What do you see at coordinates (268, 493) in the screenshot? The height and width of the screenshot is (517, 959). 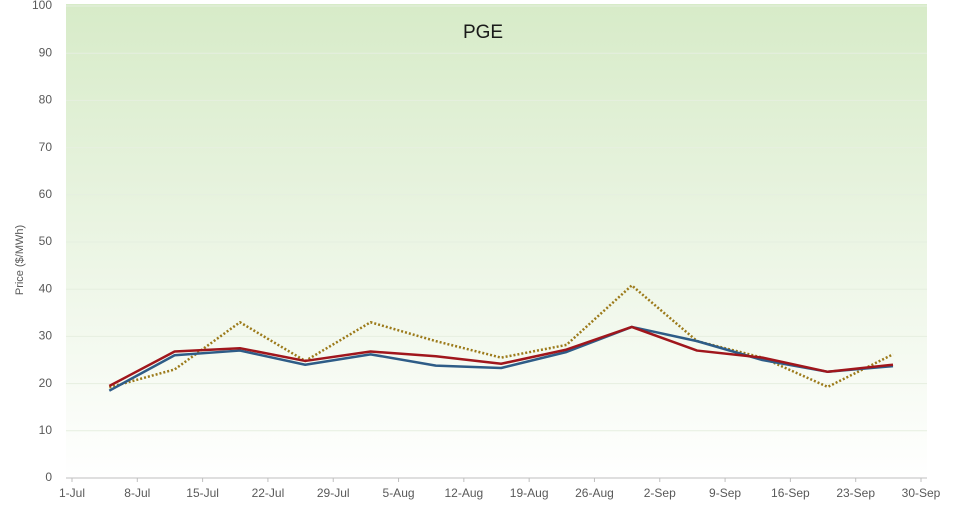 I see `x-tick-label: 22-Jul` at bounding box center [268, 493].